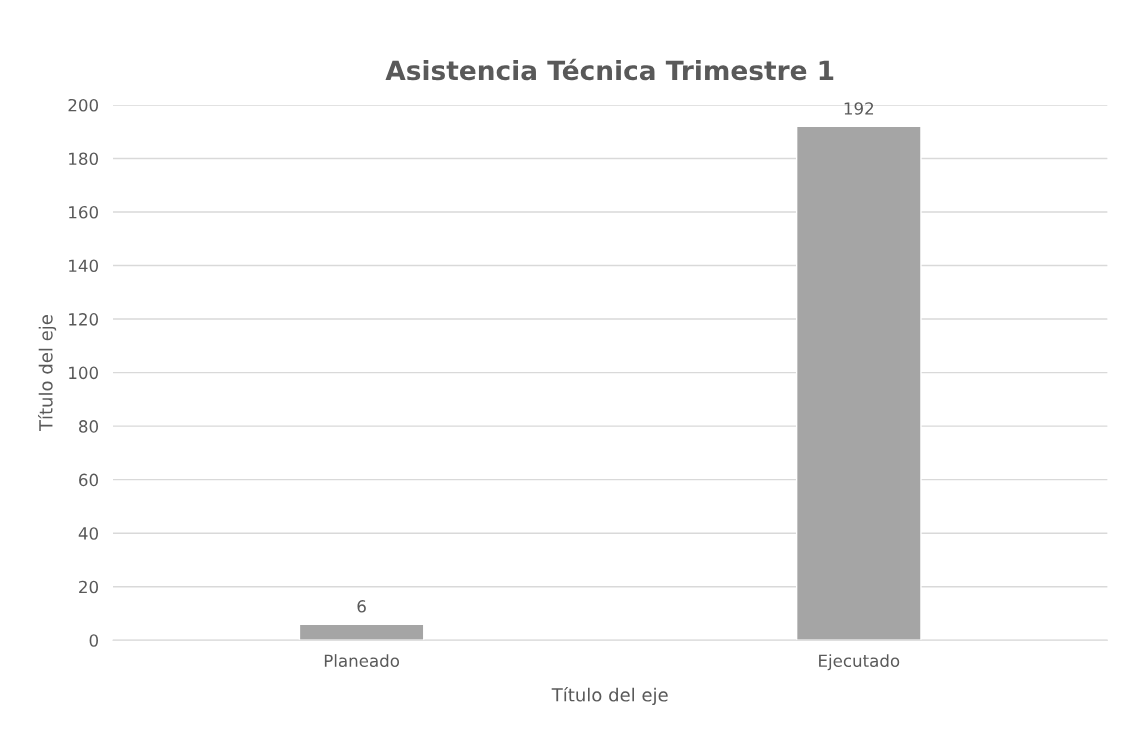 Image resolution: width=1130 pixels, height=755 pixels. What do you see at coordinates (609, 69) in the screenshot?
I see `chart-title: Asistencia Técnica Trimestre 1` at bounding box center [609, 69].